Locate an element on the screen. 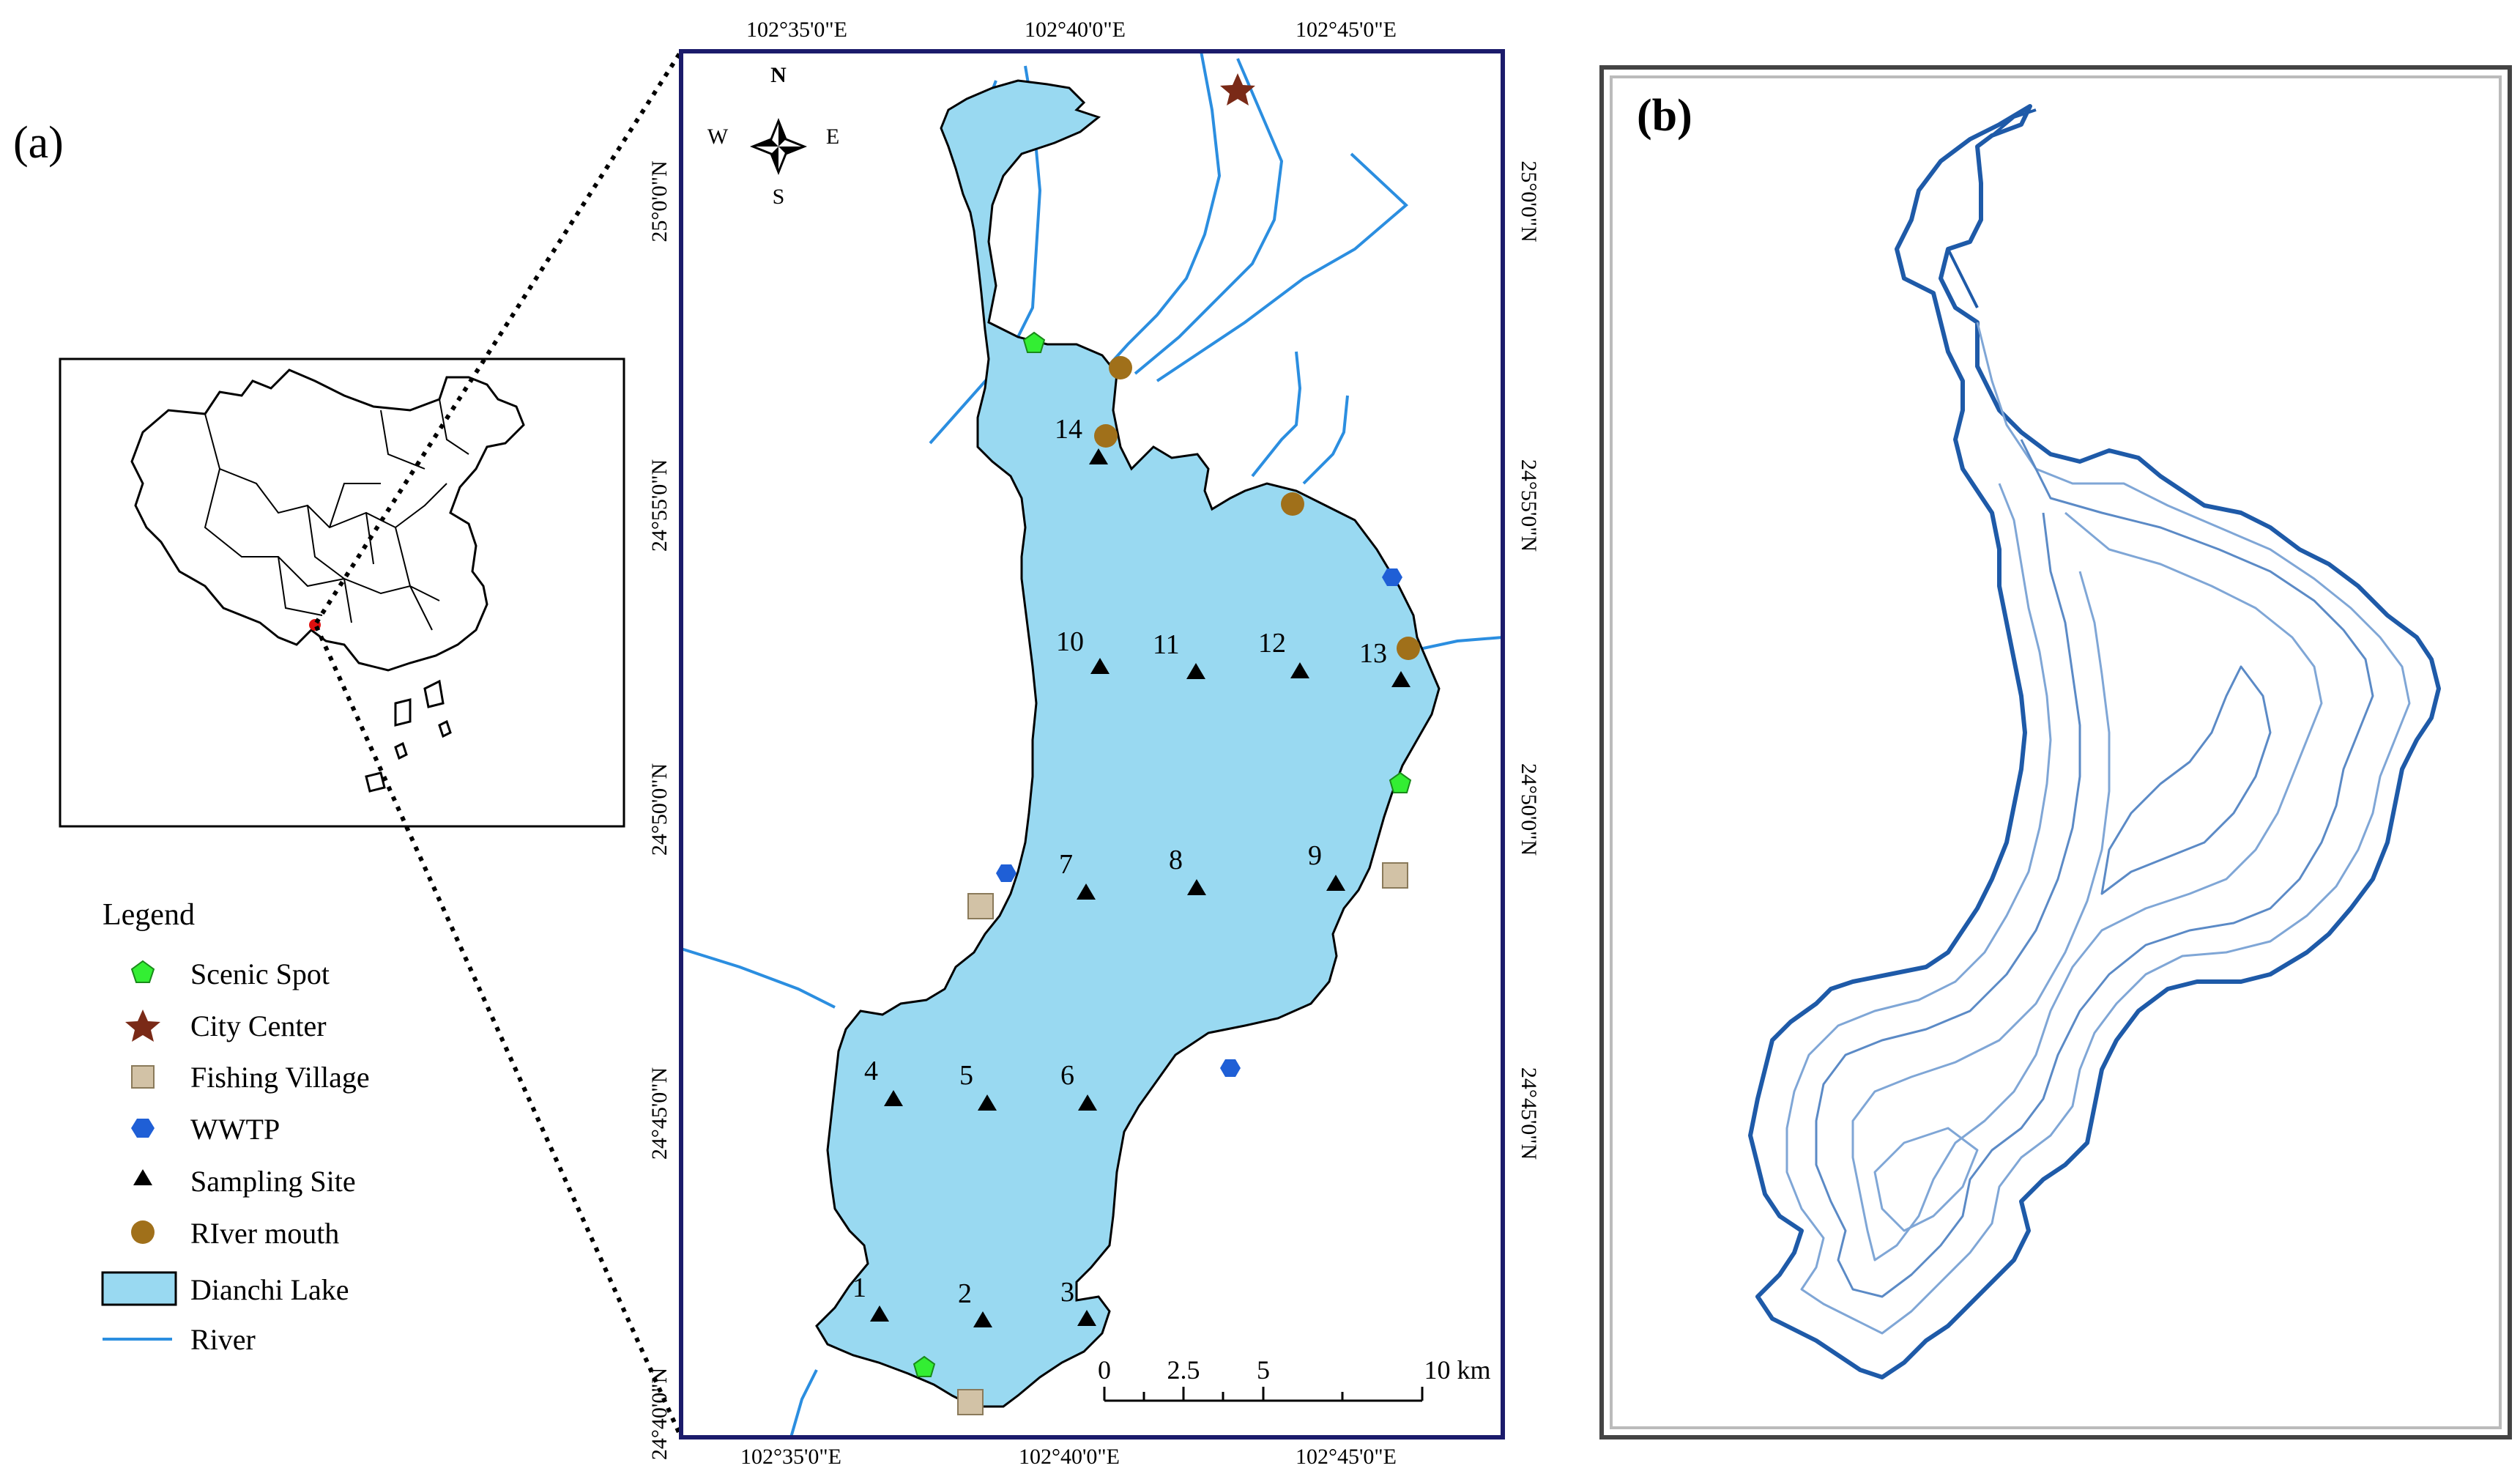  legend-label: Scenic Spot is located at coordinates (260, 973).